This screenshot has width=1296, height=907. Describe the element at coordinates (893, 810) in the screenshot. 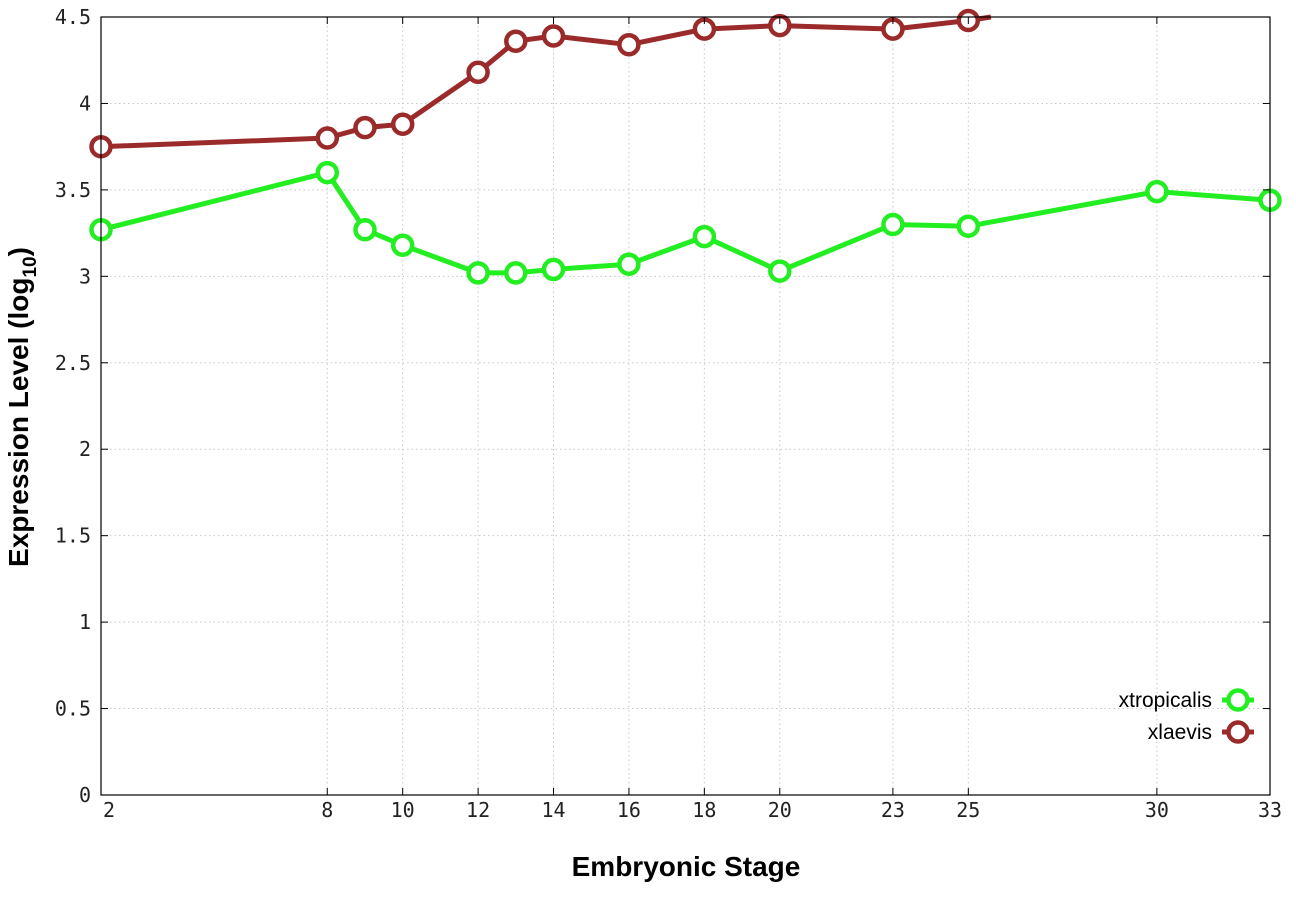

I see `x-tick-label: 23` at that location.